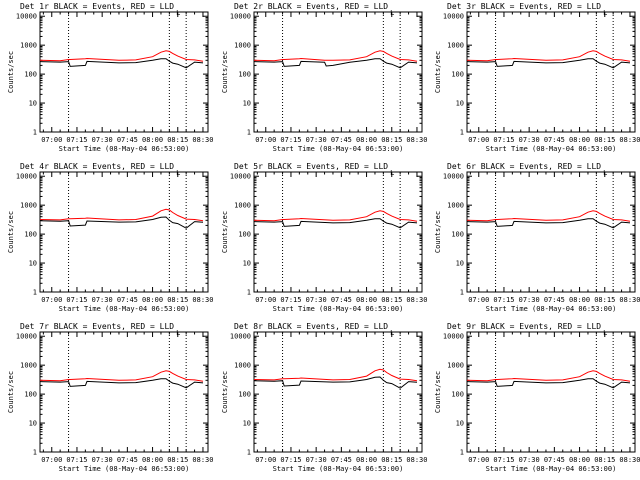 This screenshot has width=640, height=480. I want to click on panel-title: Det 6r BLACK = Events, RED = LLD, so click(524, 166).